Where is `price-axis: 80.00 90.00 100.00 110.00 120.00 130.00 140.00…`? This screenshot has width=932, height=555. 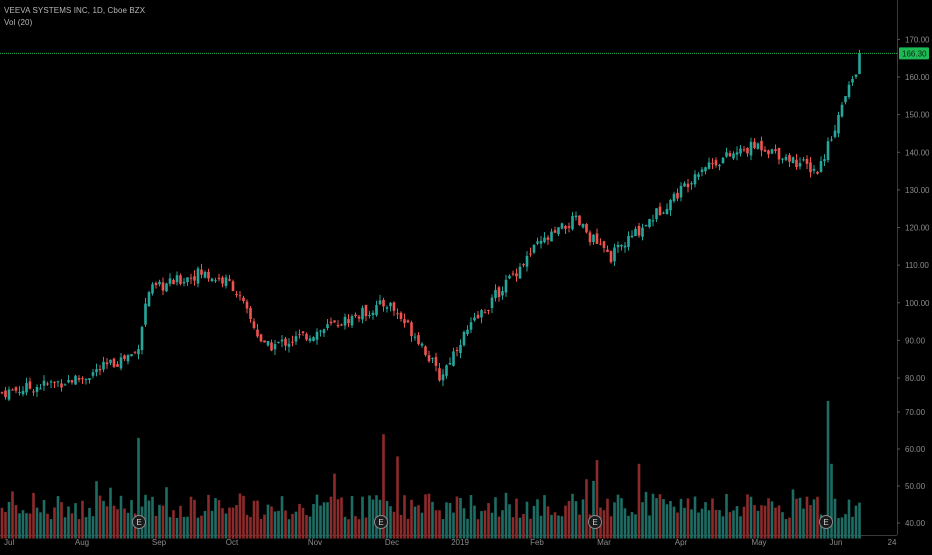
price-axis: 80.00 90.00 100.00 110.00 120.00 130.00 140.00… is located at coordinates (913, 209).